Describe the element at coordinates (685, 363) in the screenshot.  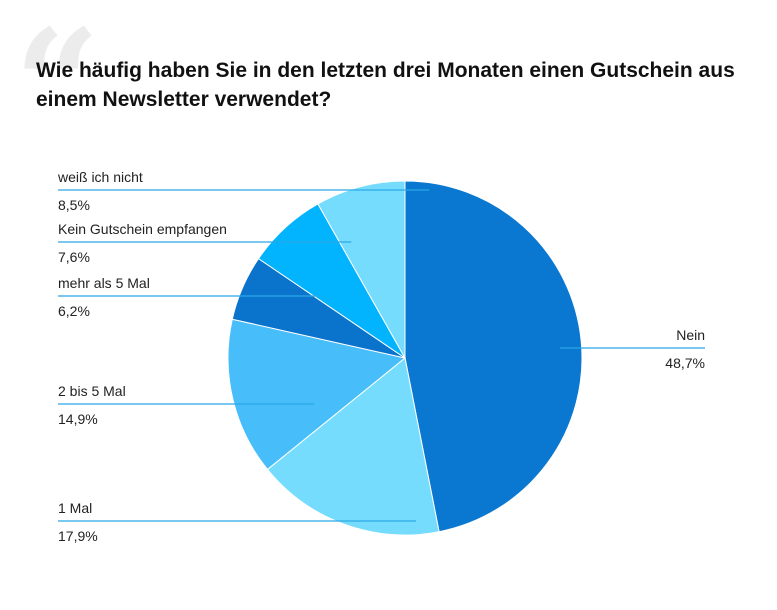
I see `slice-label-value-nein: 48,7%` at that location.